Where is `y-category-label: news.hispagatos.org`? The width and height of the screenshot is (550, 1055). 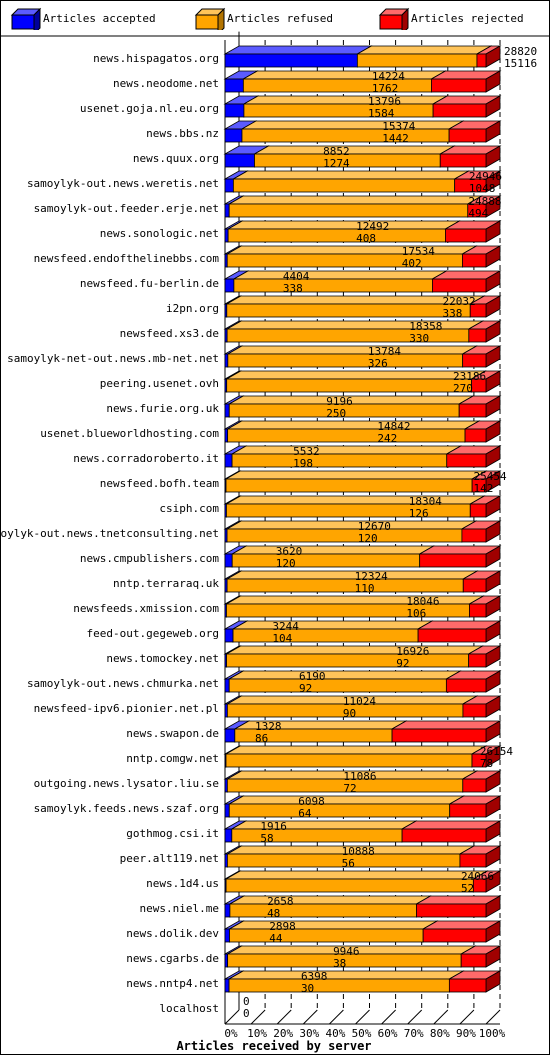
y-category-label: news.hispagatos.org is located at coordinates (156, 58).